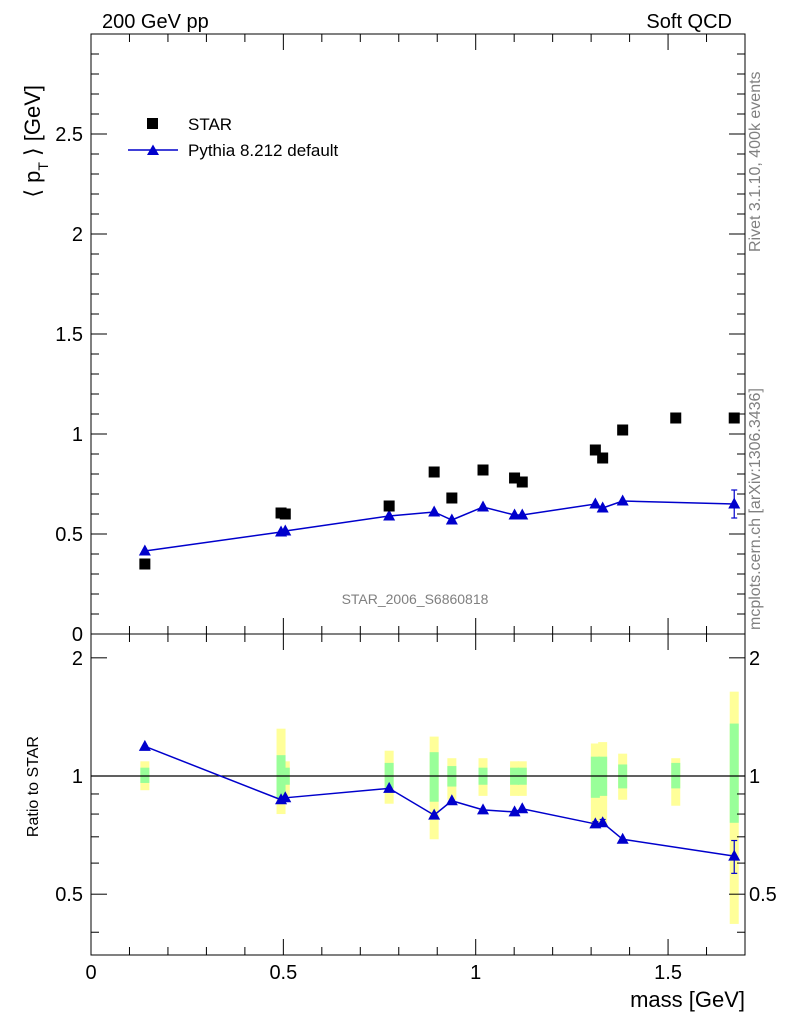 This screenshot has width=786, height=1024. Describe the element at coordinates (90, 973) in the screenshot. I see `x-tick-label: 0` at that location.